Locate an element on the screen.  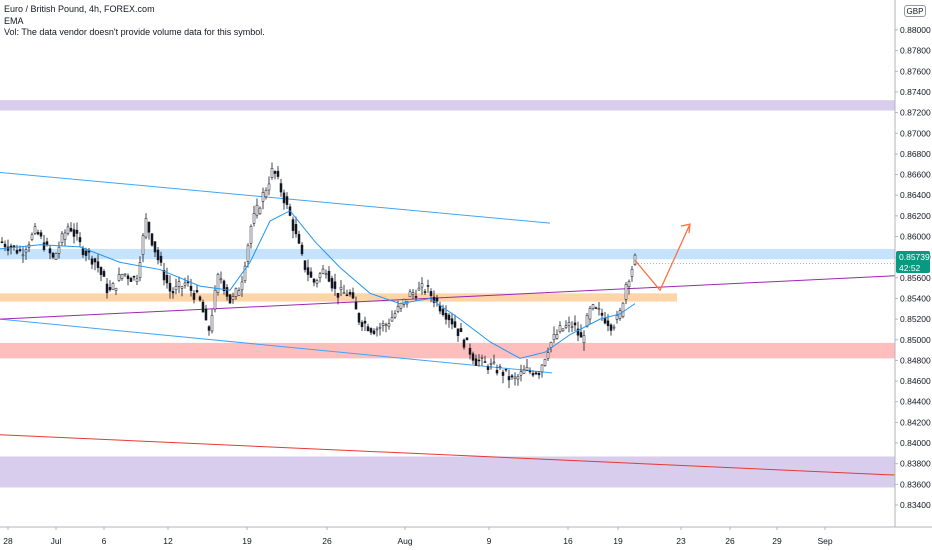
ema-indicator-label: EMA is located at coordinates (14, 20).